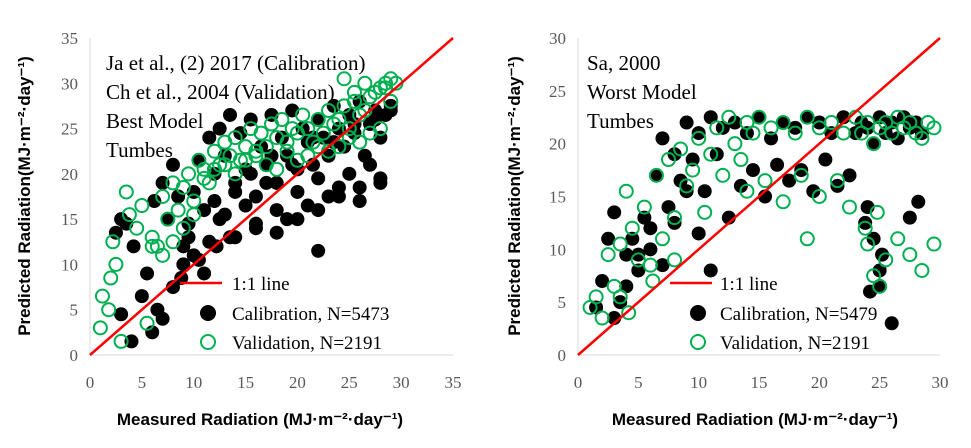 This screenshot has width=971, height=448. I want to click on x-tick-label: 0, so click(90, 382).